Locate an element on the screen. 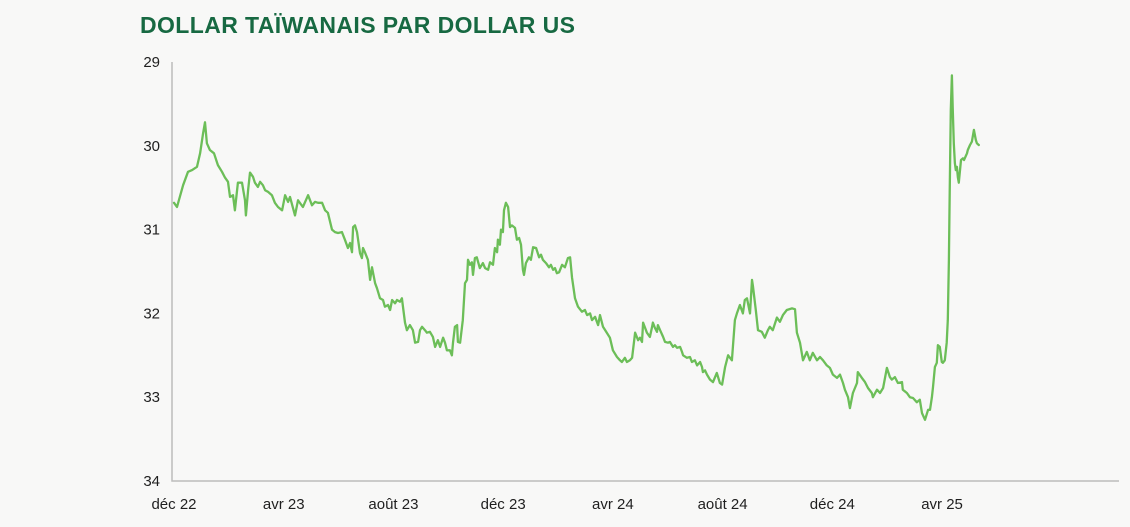 This screenshot has height=527, width=1130. y-tick-label: 33 is located at coordinates (151, 397).